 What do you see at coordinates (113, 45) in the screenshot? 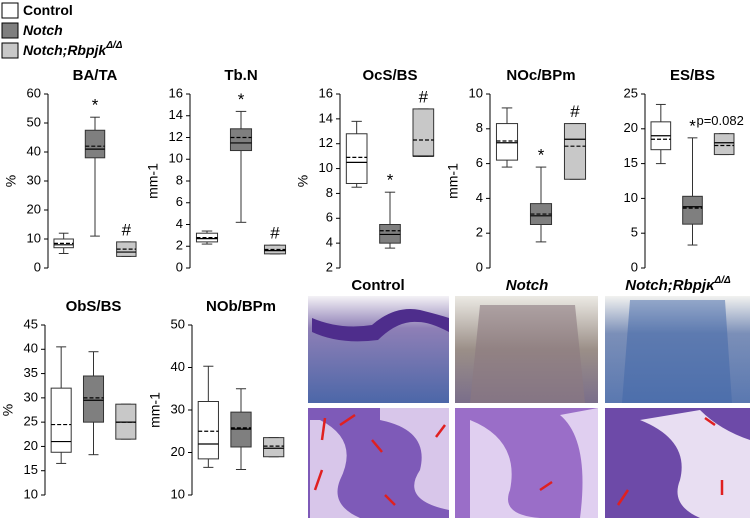
I see `legend-superscript: Δ/Δ` at bounding box center [113, 45].